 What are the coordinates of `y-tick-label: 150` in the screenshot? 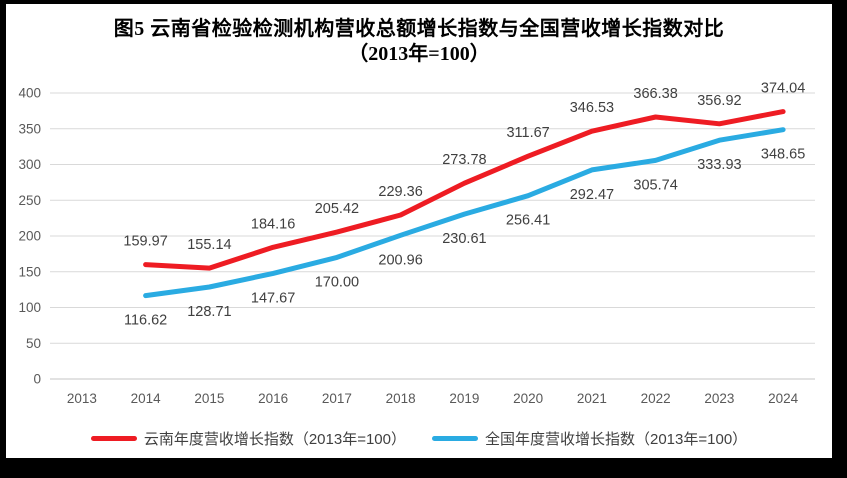 It's located at (29, 271).